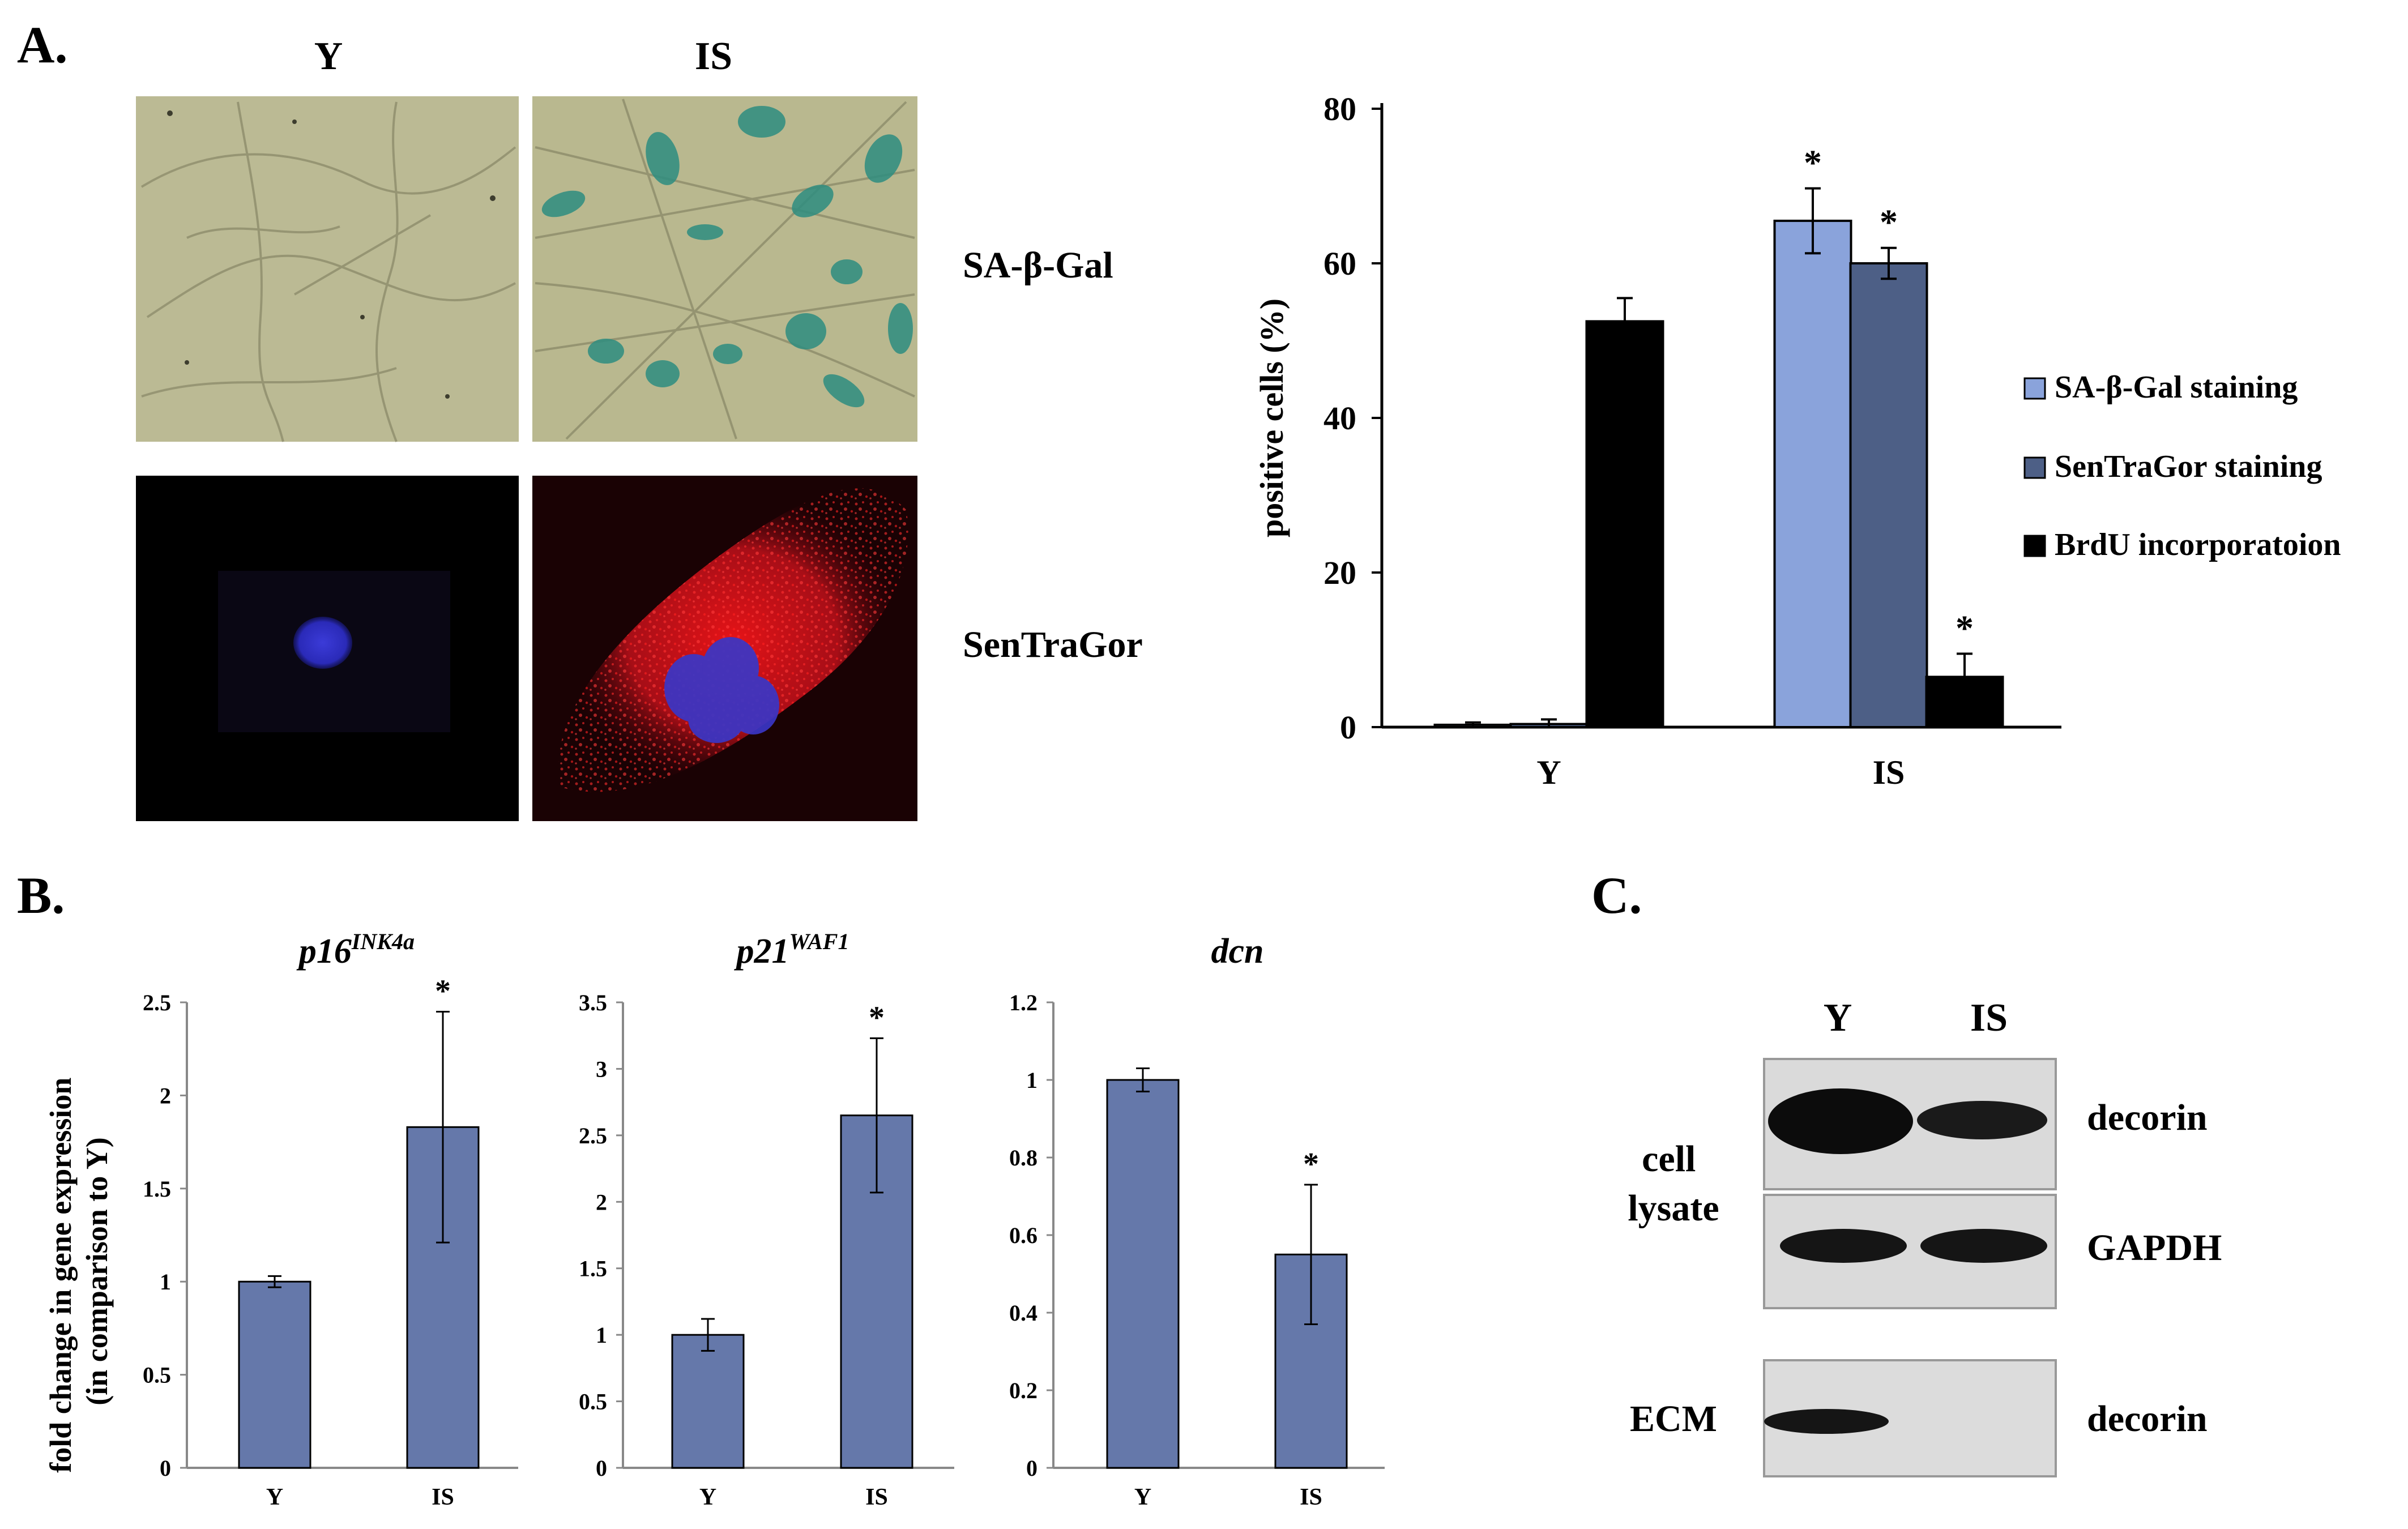 This screenshot has width=2408, height=1529. What do you see at coordinates (42, 45) in the screenshot?
I see `panel-a-label: A.` at bounding box center [42, 45].